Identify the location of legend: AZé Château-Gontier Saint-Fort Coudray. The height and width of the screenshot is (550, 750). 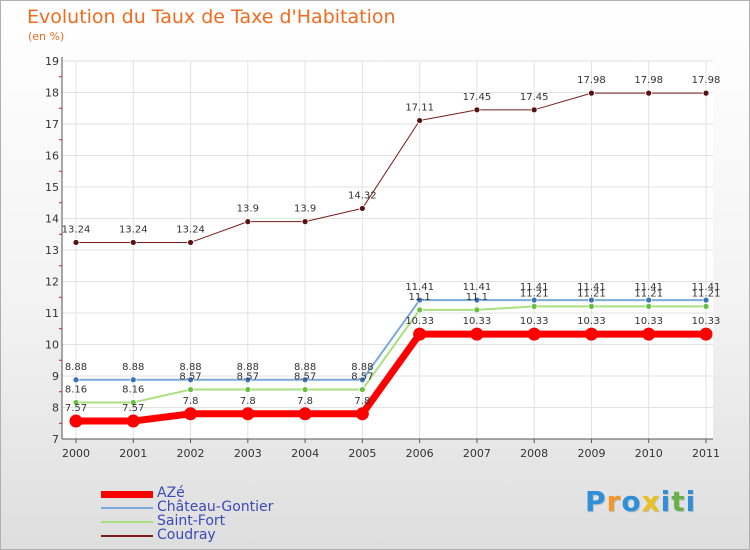
(231, 514).